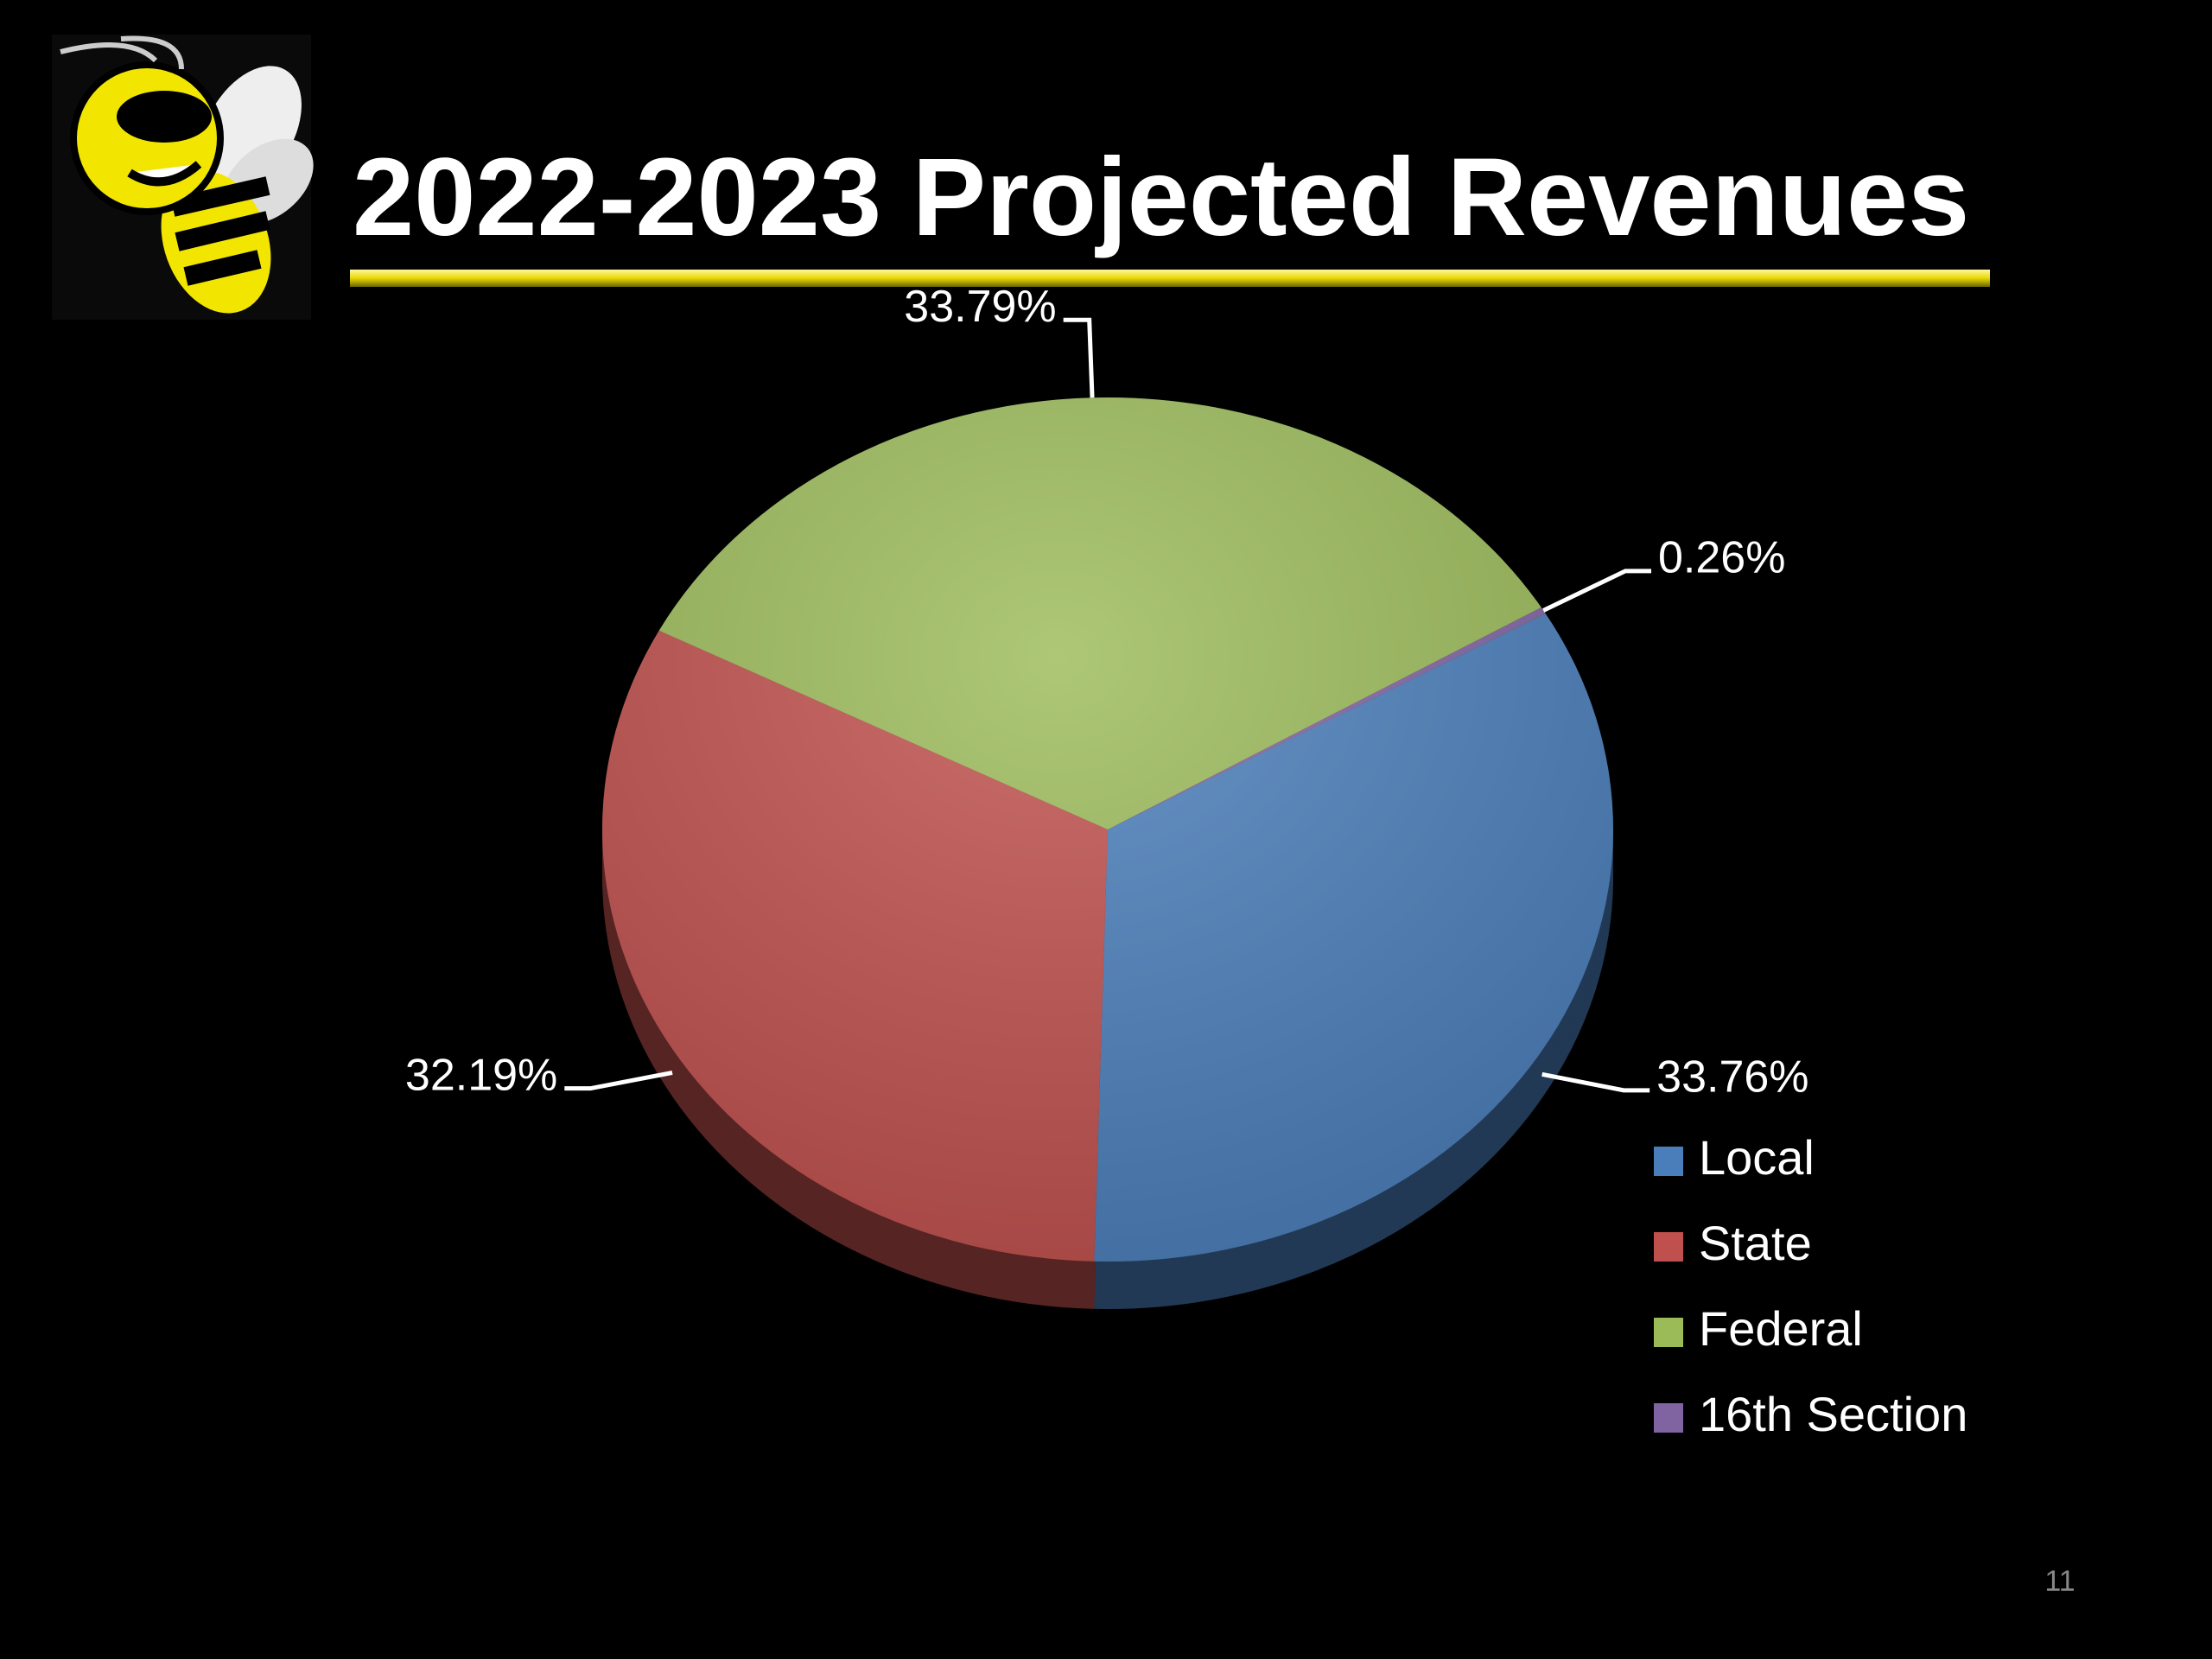 The width and height of the screenshot is (2212, 1659). What do you see at coordinates (481, 1075) in the screenshot?
I see `data-label: 32.19%` at bounding box center [481, 1075].